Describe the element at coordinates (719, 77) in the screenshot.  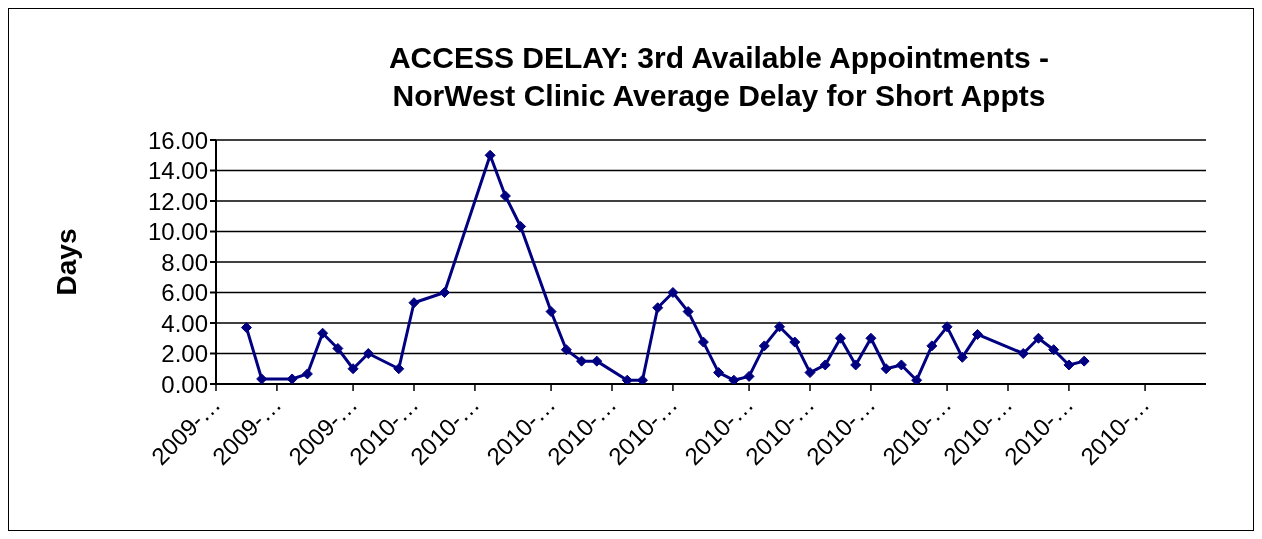
I see `chart-title: ACCESS DELAY: 3rd Available Appointments - NorWest Clinic Average Delay for Short Appts` at that location.